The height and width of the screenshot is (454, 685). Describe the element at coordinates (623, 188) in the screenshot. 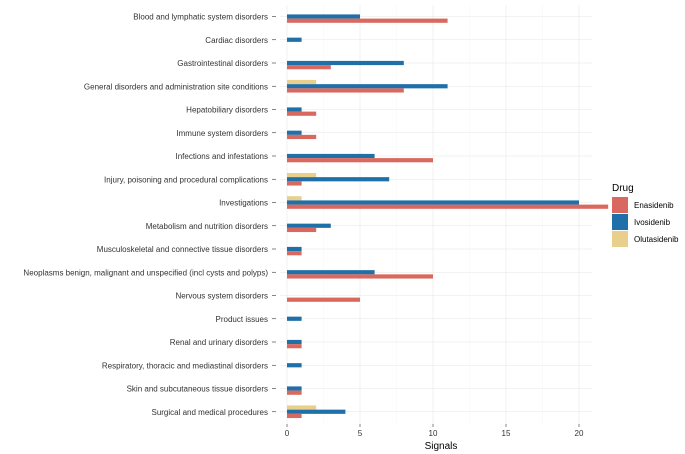

I see `legend-title: Drug` at that location.